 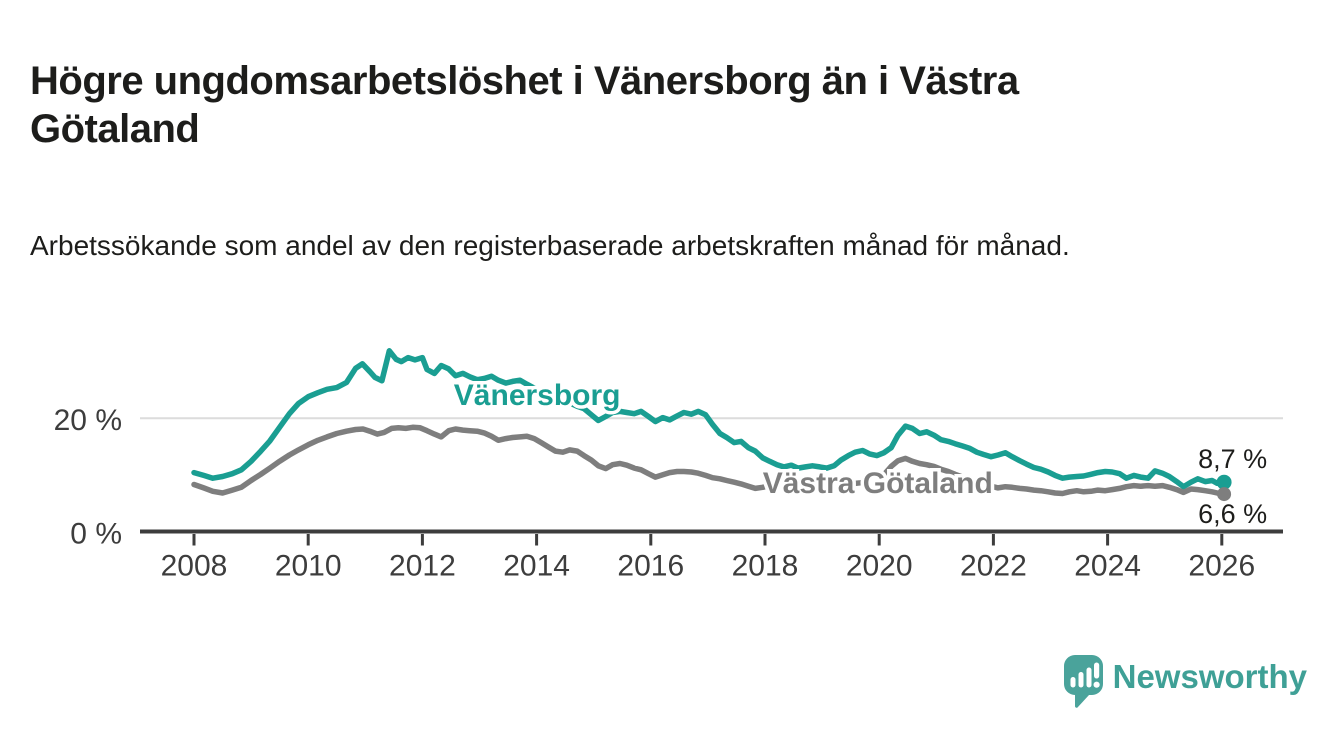 I want to click on newsworthy-logo-text: Newsworthy, so click(x=1209, y=676).